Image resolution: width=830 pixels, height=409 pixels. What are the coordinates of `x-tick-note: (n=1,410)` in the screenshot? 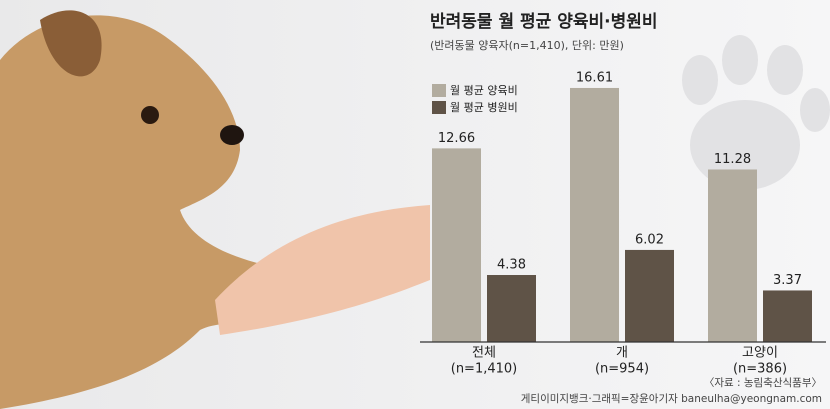 It's located at (484, 369).